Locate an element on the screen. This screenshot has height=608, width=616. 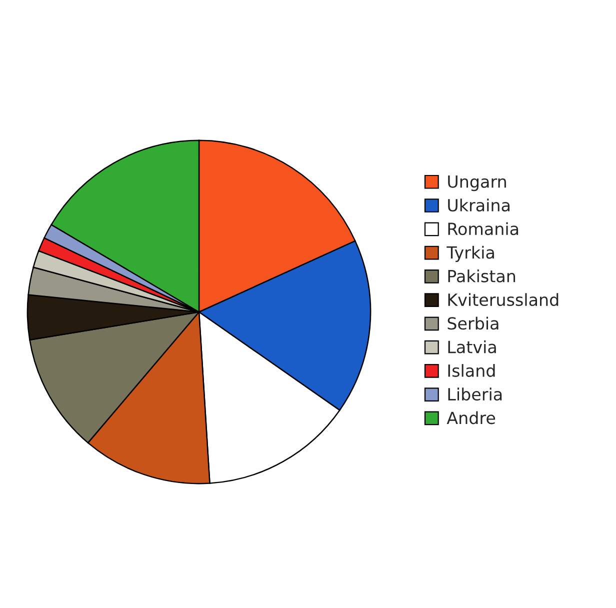
legend-label: Ukraina is located at coordinates (479, 205).